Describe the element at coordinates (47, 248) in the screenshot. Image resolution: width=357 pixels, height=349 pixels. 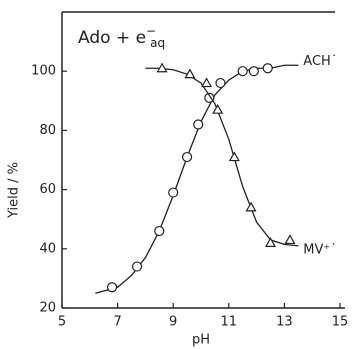
I see `y-tick-label: 40` at that location.